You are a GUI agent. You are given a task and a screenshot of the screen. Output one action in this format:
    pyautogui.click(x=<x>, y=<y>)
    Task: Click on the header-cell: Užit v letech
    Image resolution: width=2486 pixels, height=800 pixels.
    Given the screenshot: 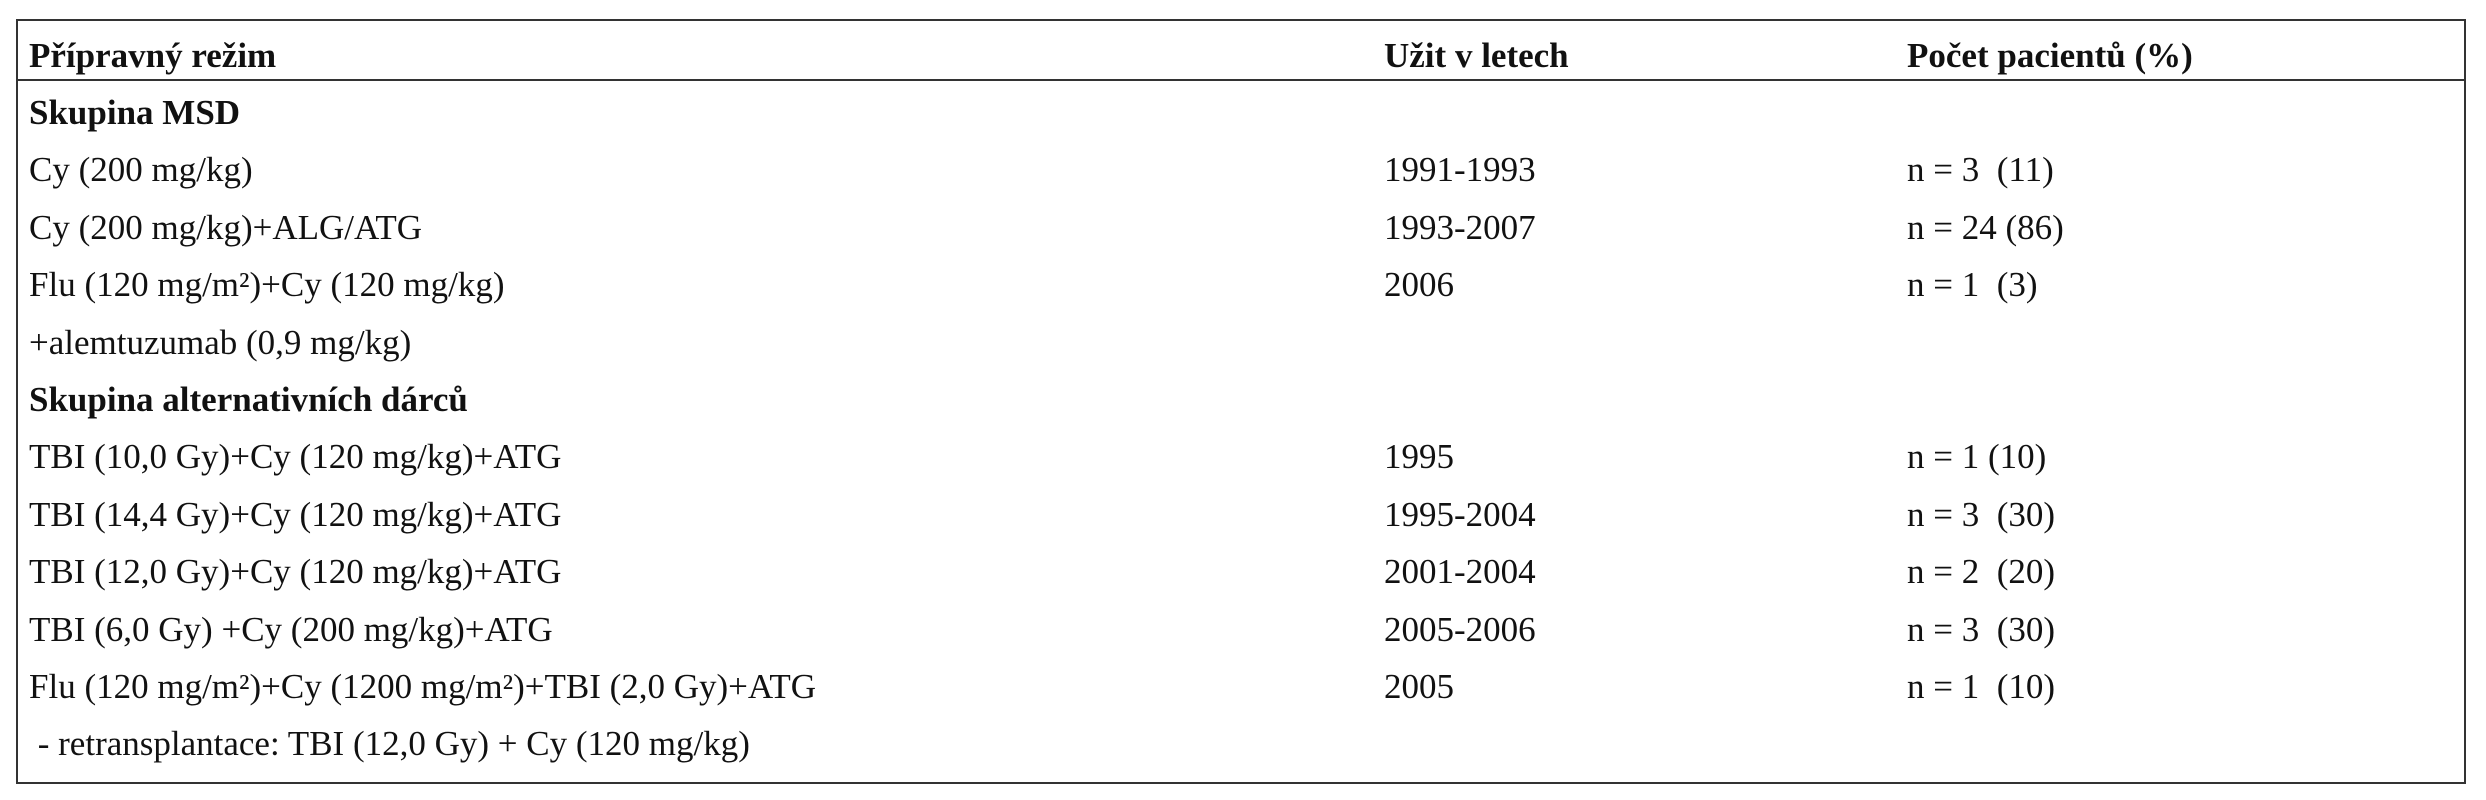 What is the action you would take?
    pyautogui.click(x=1476, y=55)
    